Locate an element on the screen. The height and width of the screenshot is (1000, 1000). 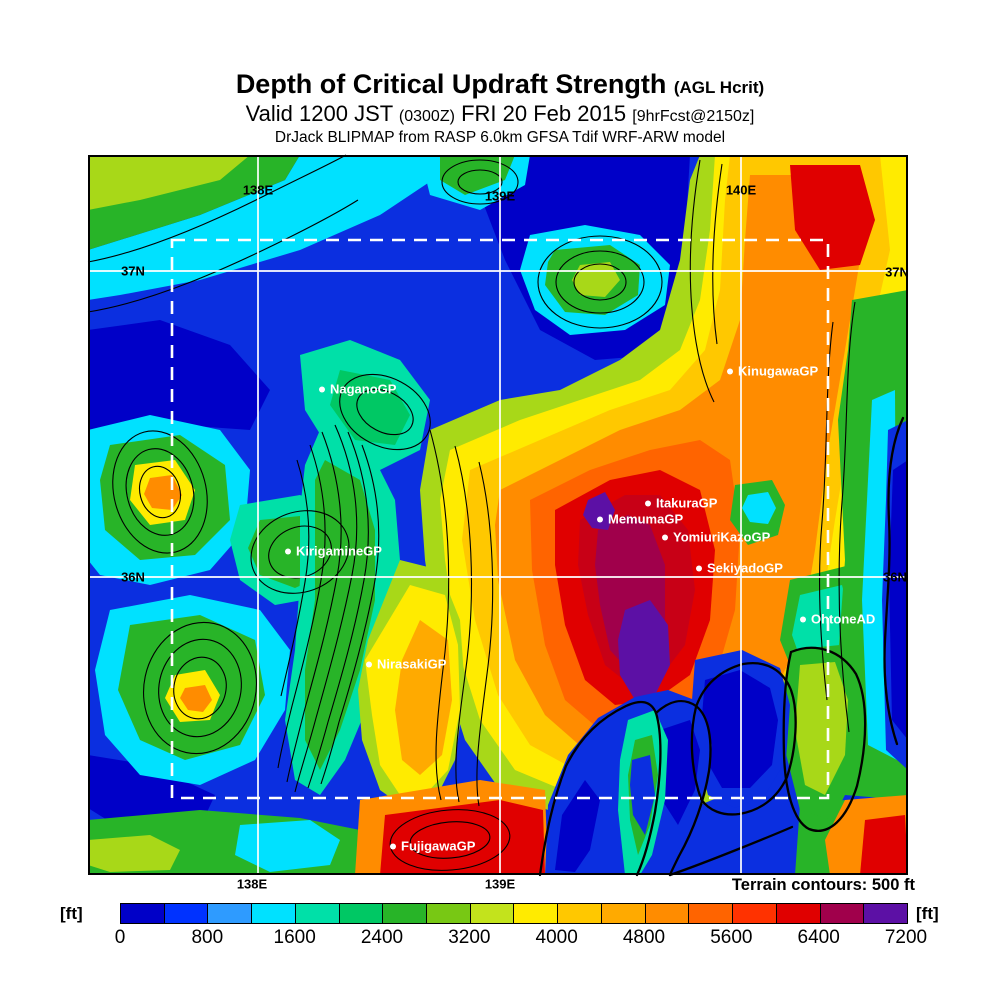
colorbar-tick-0: 0 is located at coordinates (120, 937).